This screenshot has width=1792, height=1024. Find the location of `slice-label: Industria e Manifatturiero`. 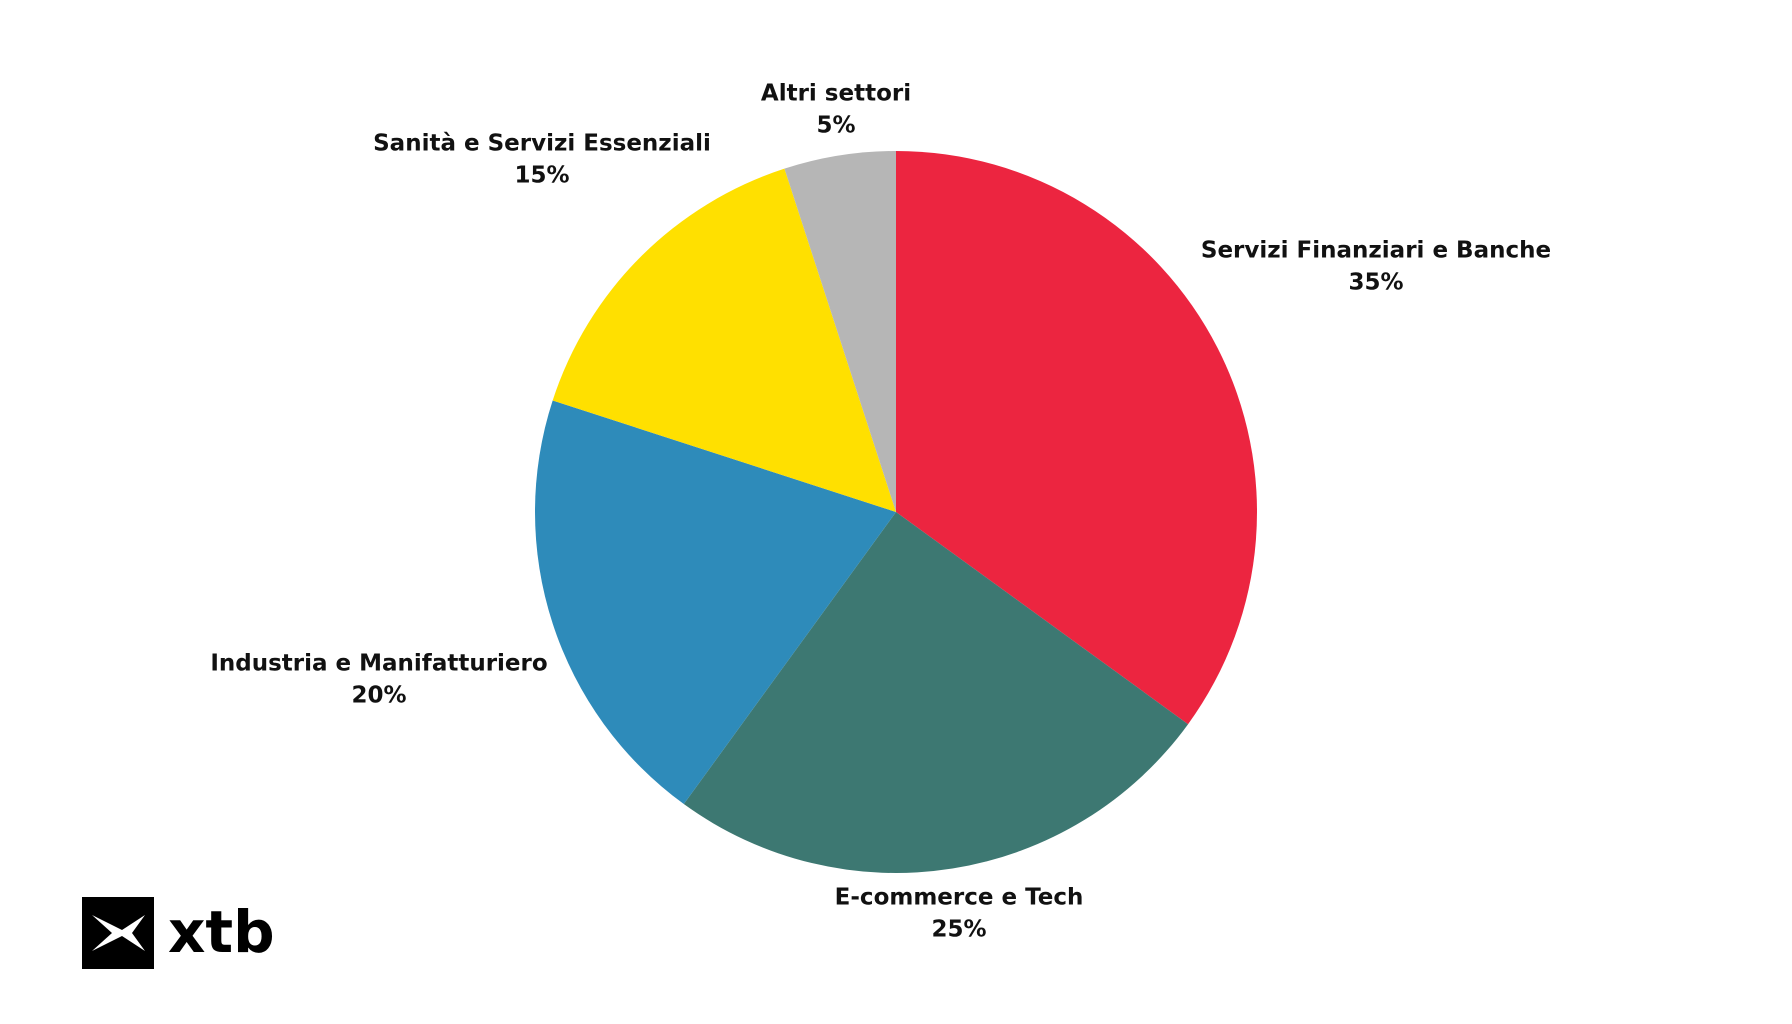

slice-label: Industria e Manifatturiero is located at coordinates (378, 664).